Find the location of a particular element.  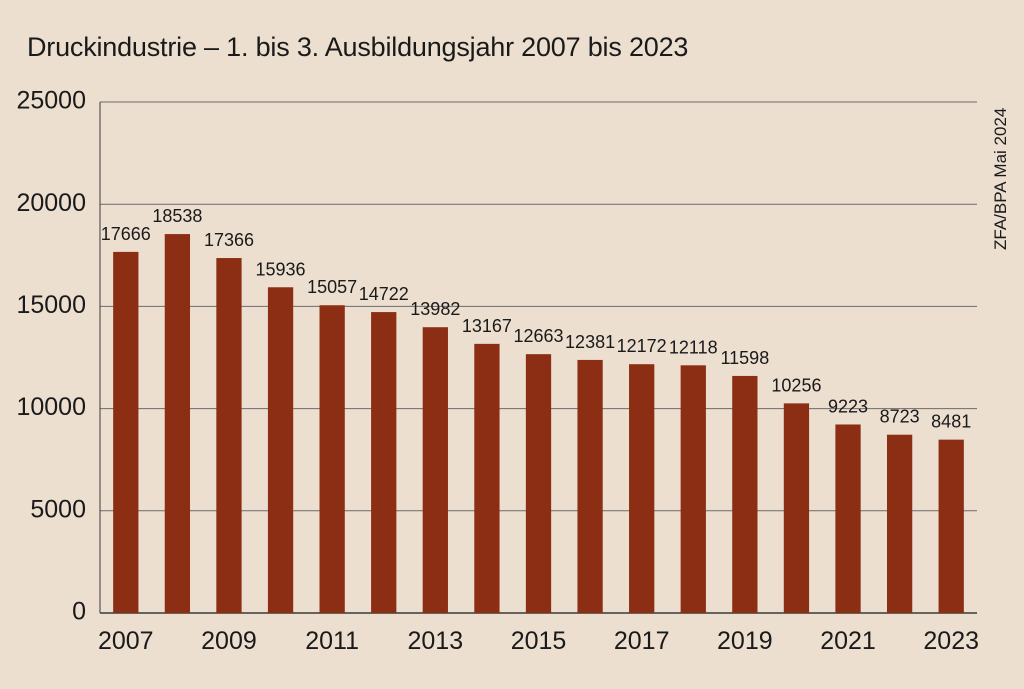

data-label-2020: 10256 is located at coordinates (796, 385).